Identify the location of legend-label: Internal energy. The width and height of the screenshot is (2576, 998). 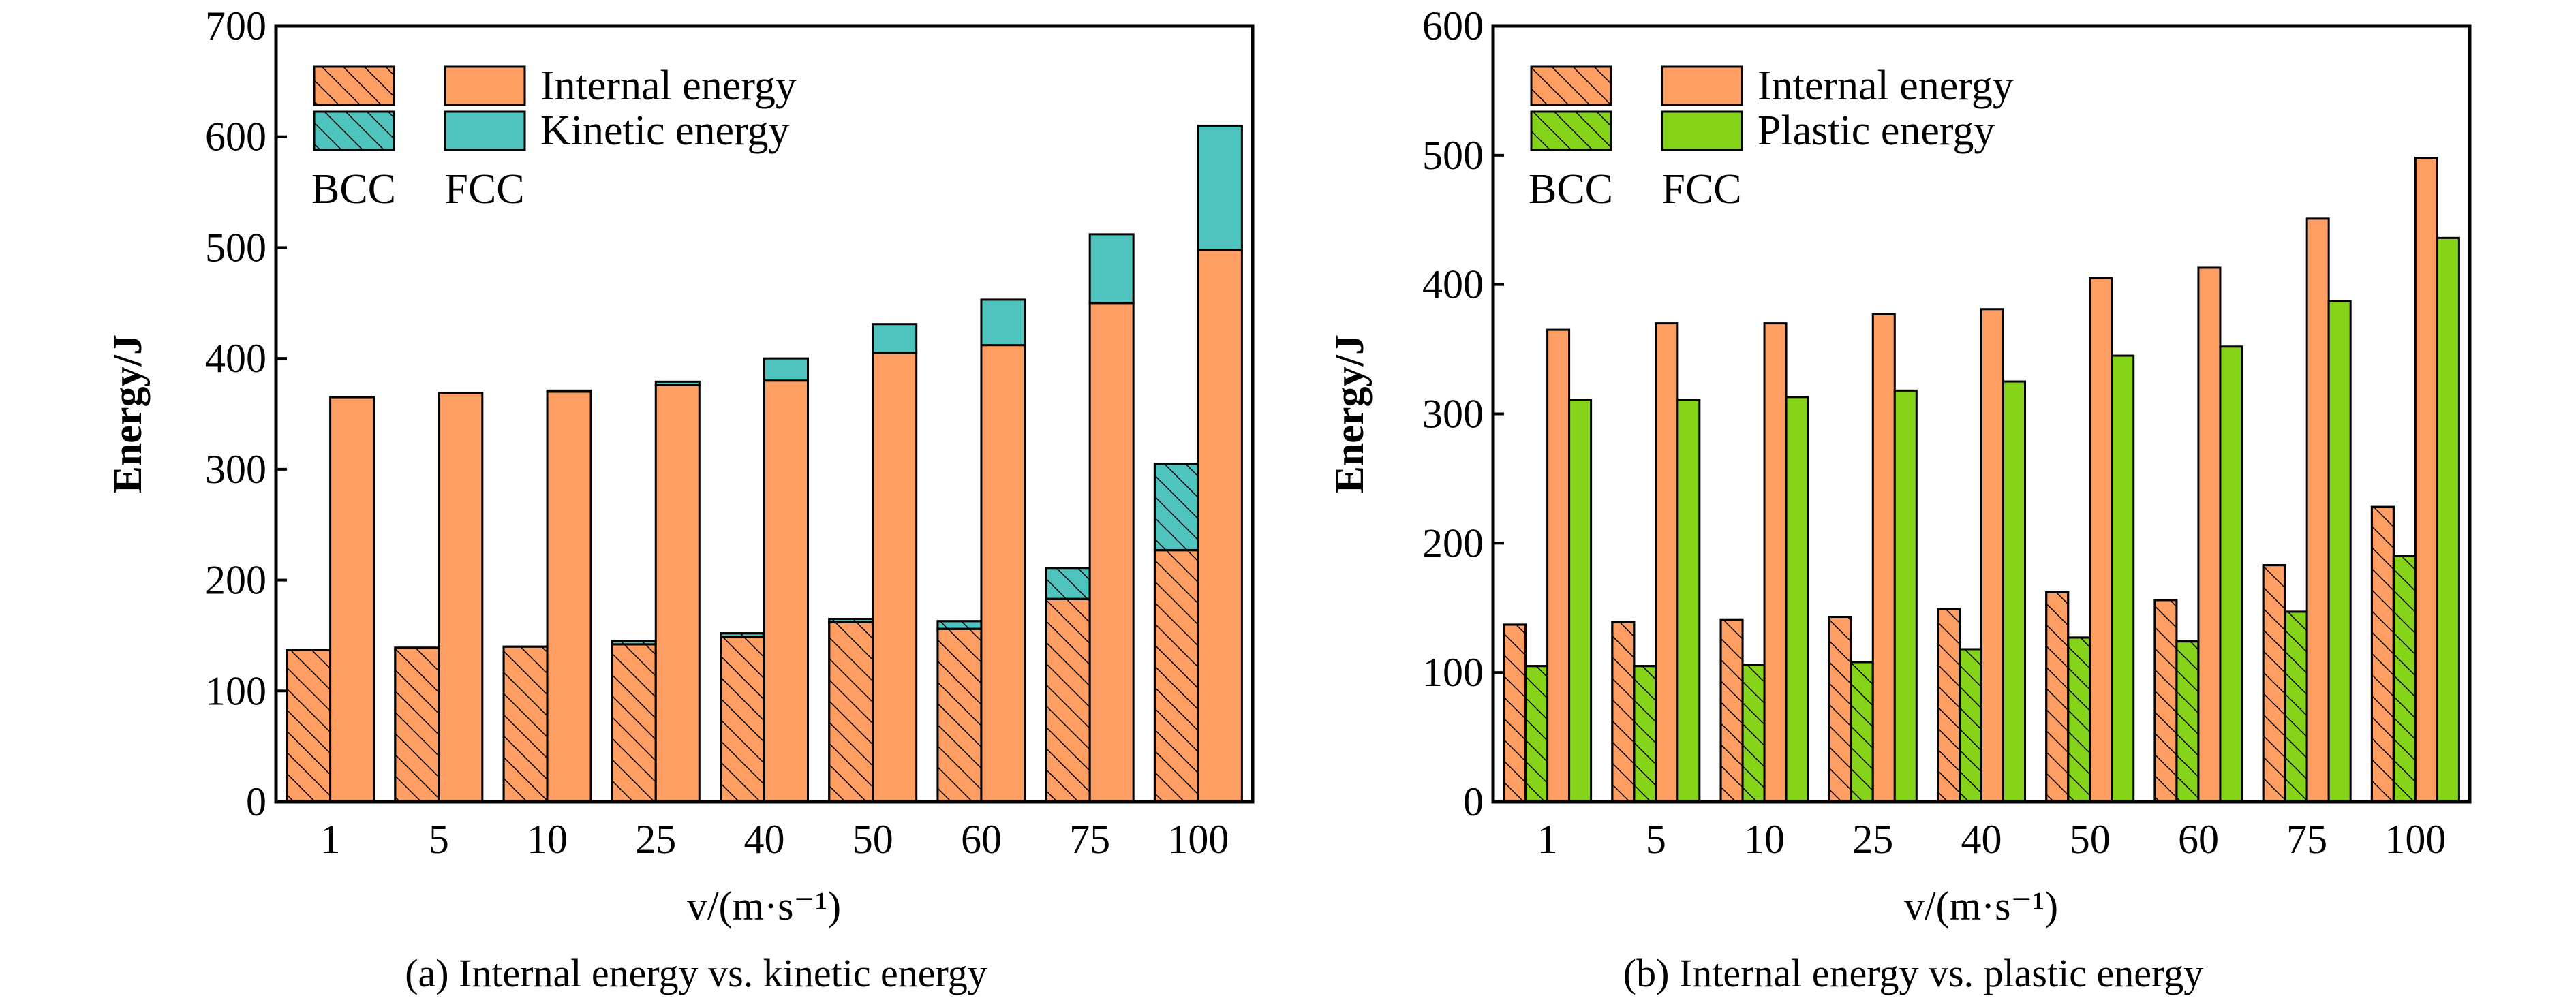
(668, 86).